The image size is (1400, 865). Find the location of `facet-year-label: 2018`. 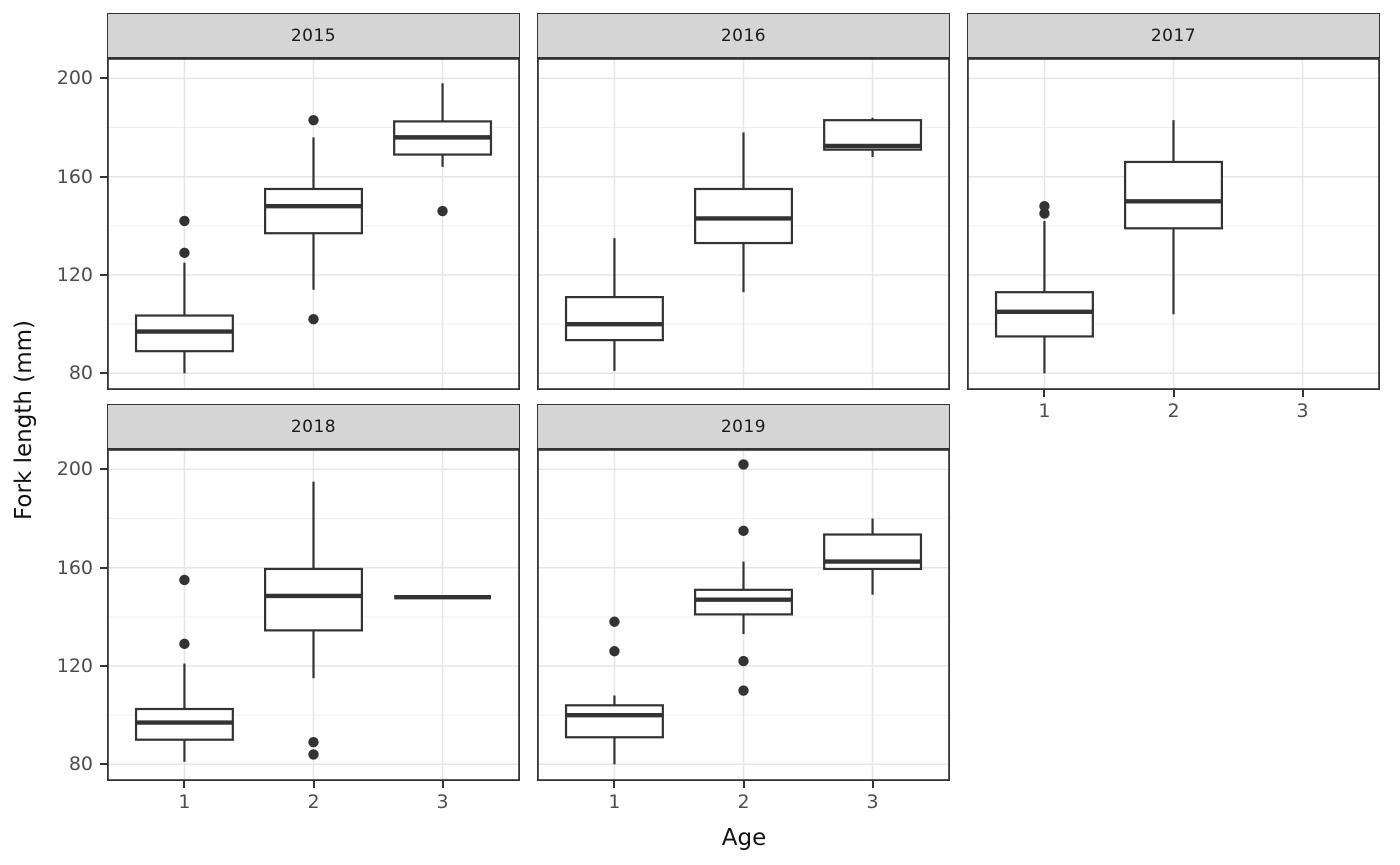

facet-year-label: 2018 is located at coordinates (313, 426).